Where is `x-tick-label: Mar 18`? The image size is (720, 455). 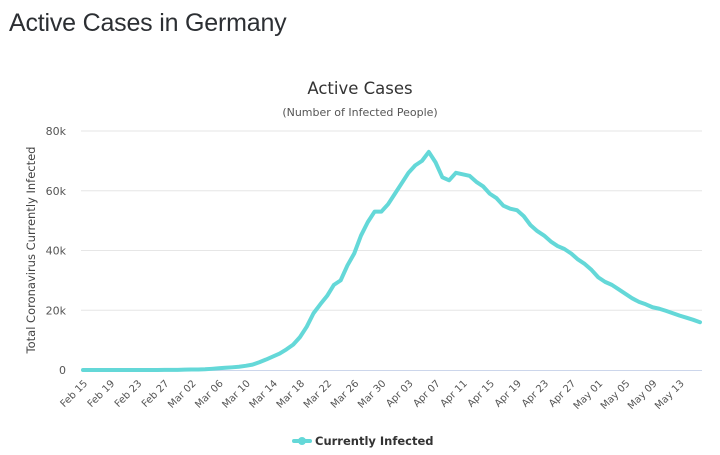
x-tick-label: Mar 18 is located at coordinates (291, 394).